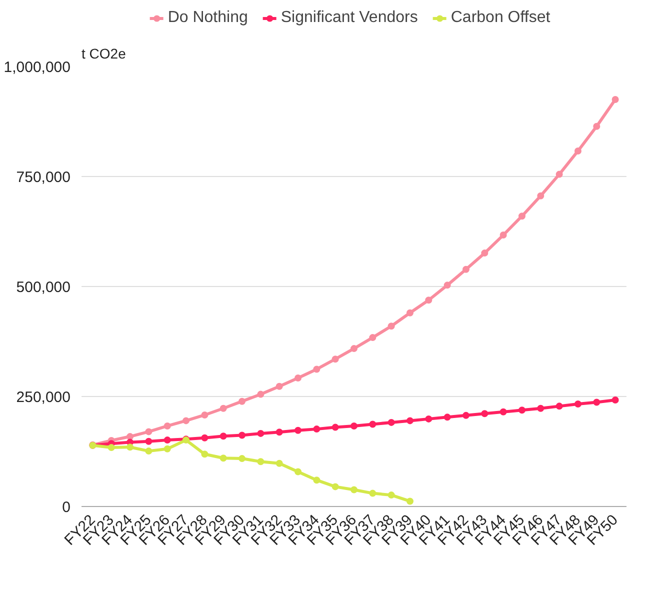 The image size is (666, 592). Describe the element at coordinates (37, 67) in the screenshot. I see `y-tick-label: 1,000,000` at that location.